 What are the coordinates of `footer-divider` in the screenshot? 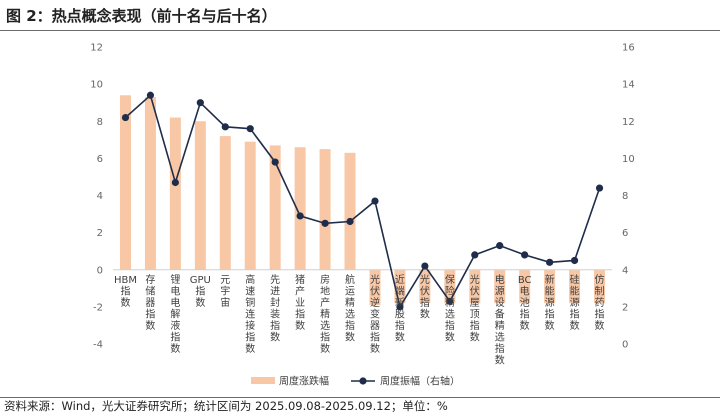 It's located at (360, 397).